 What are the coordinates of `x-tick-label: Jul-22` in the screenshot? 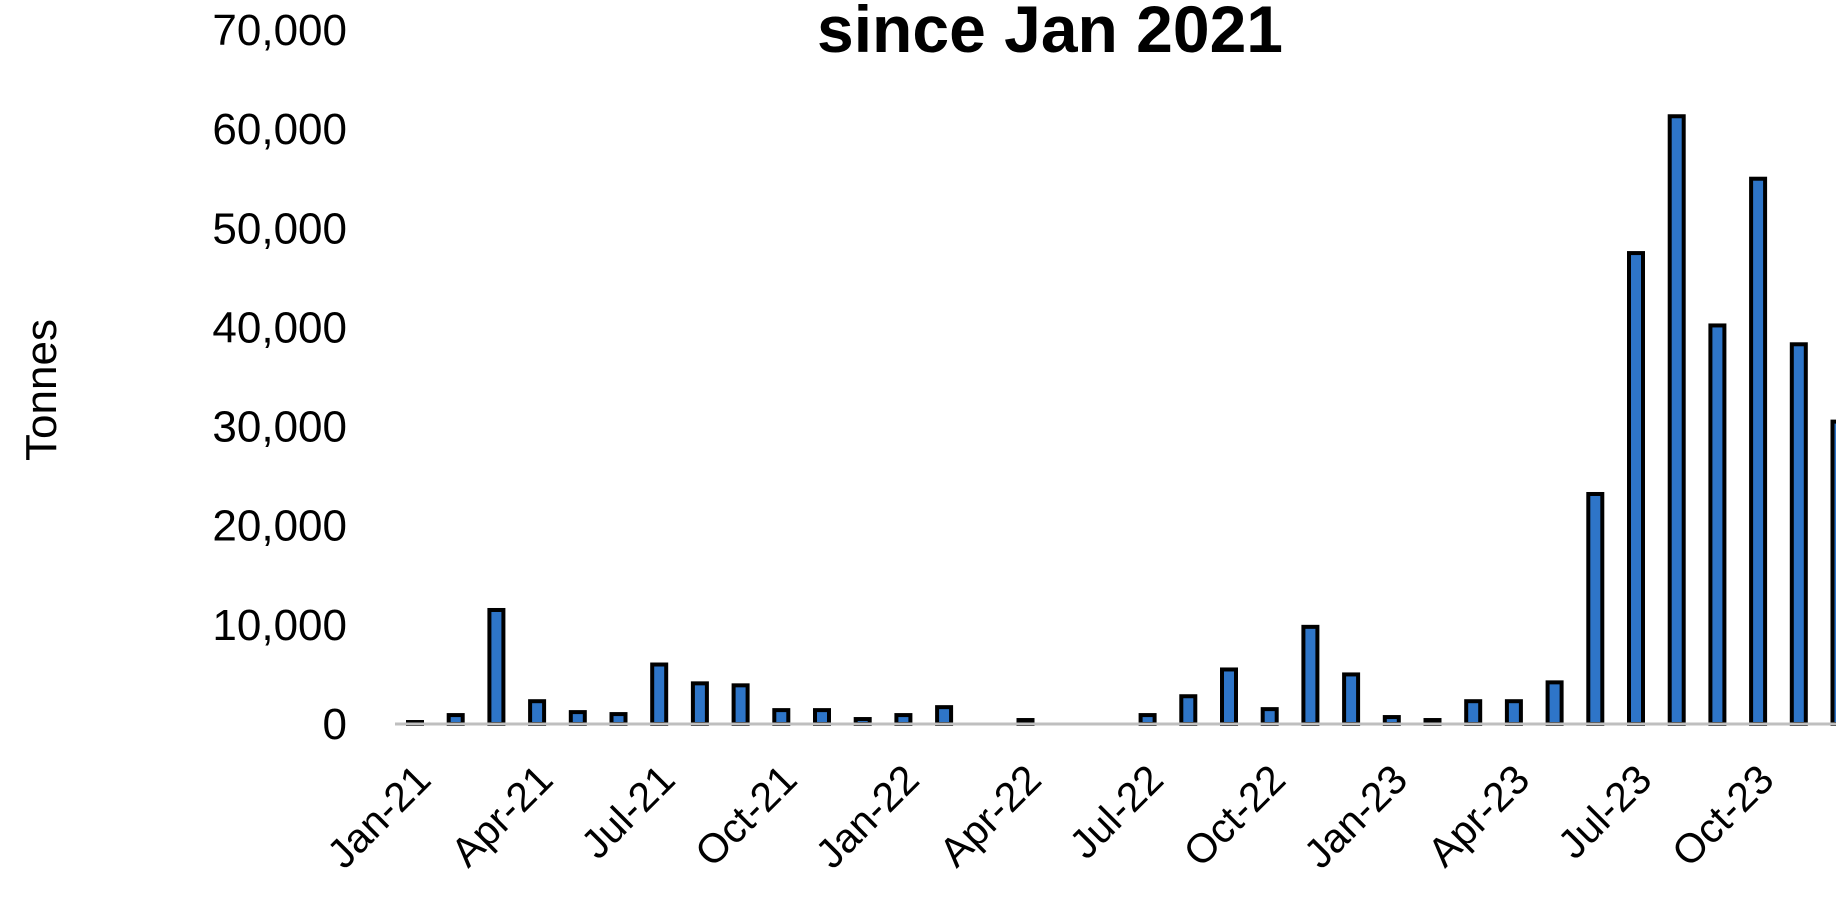 It's located at (1115, 811).